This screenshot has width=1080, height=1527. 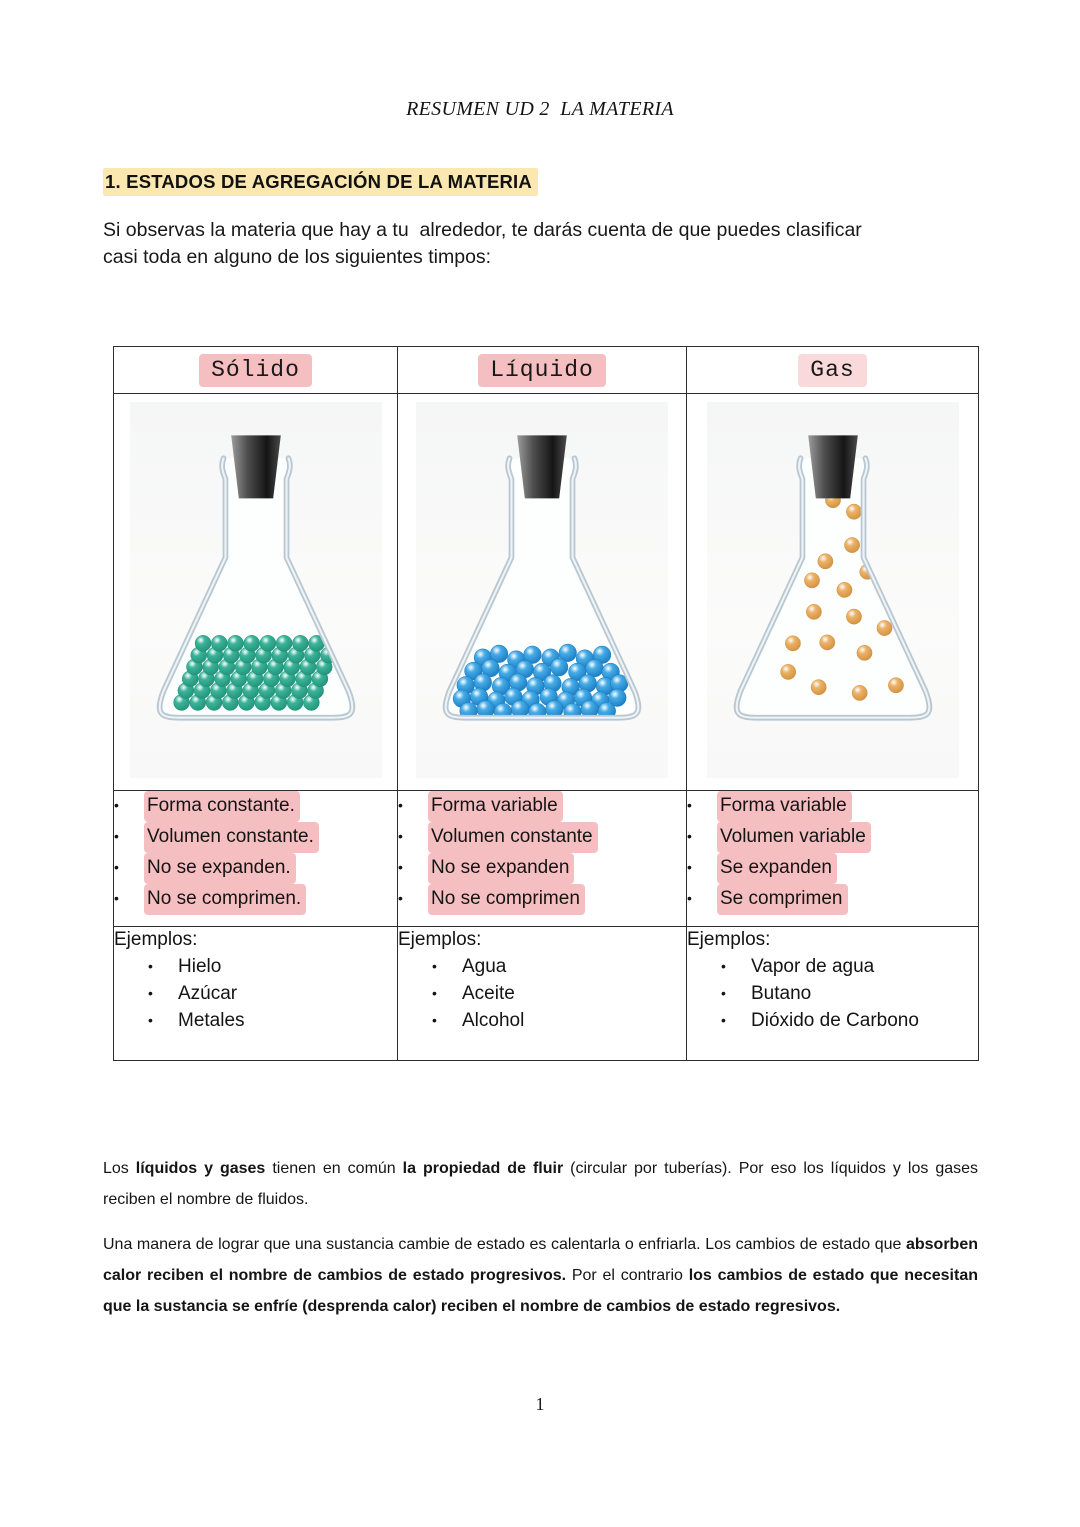 I want to click on list-item: • Vapor de agua, so click(x=849, y=966).